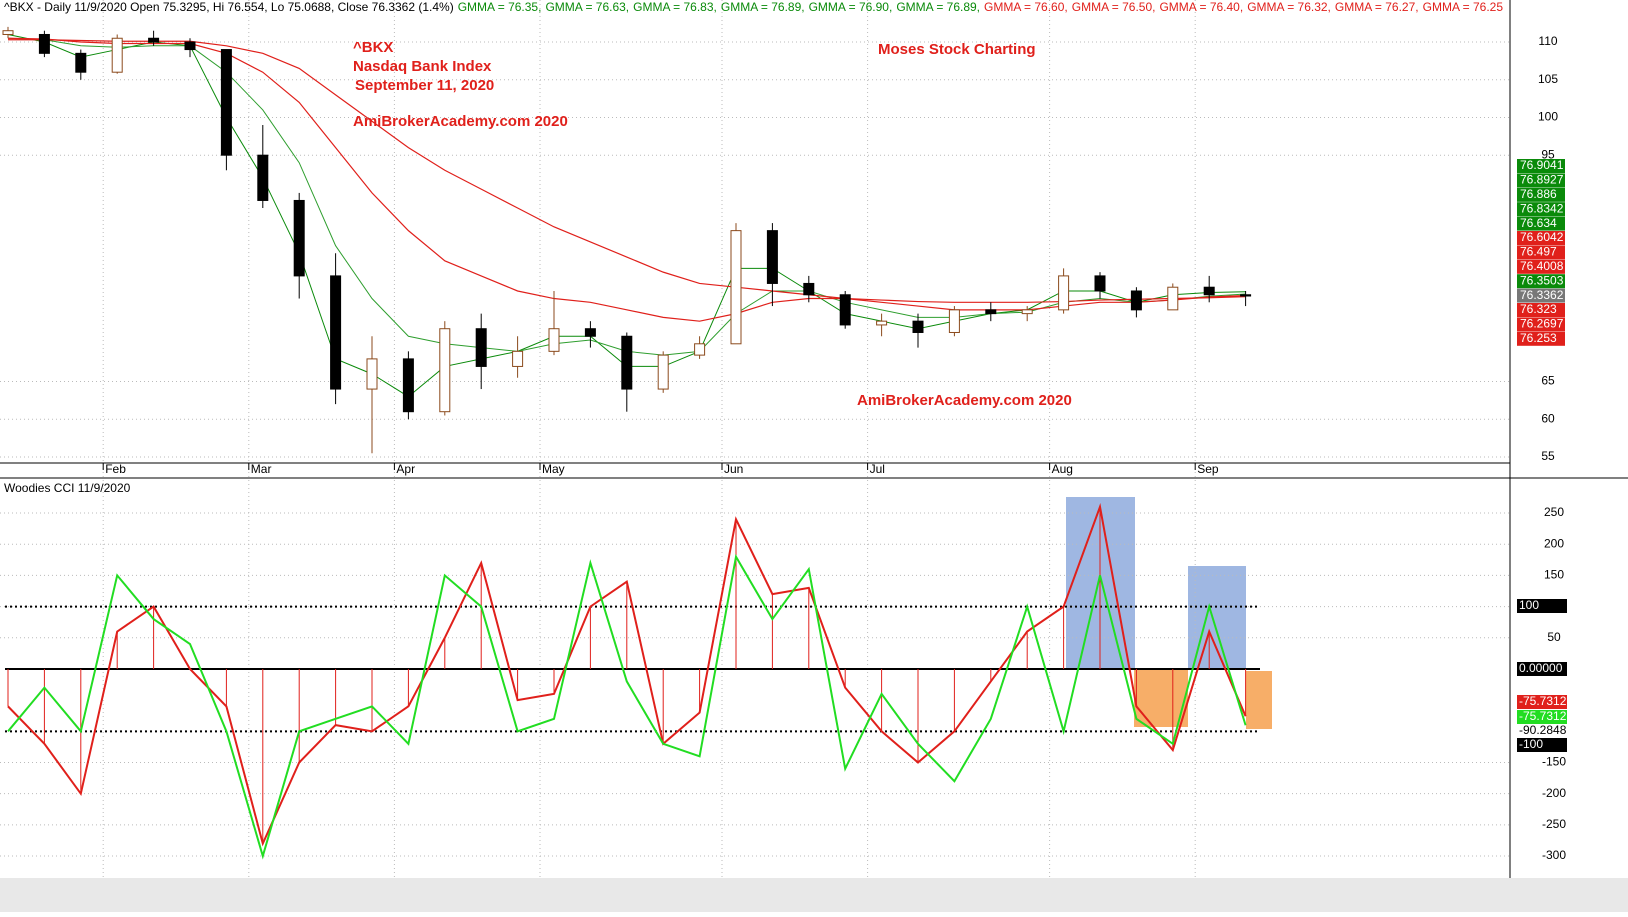 This screenshot has height=917, width=1628. Describe the element at coordinates (553, 469) in the screenshot. I see `x-tick-label: May` at that location.